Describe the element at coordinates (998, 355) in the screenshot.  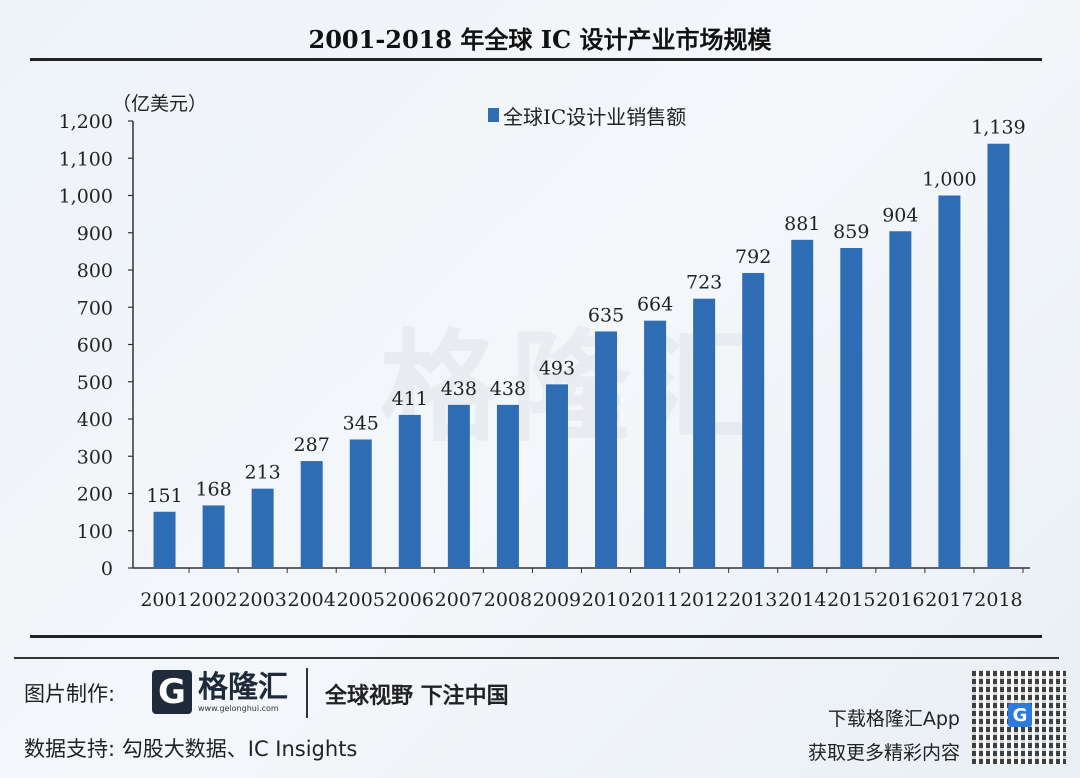
I see `bar-2018` at that location.